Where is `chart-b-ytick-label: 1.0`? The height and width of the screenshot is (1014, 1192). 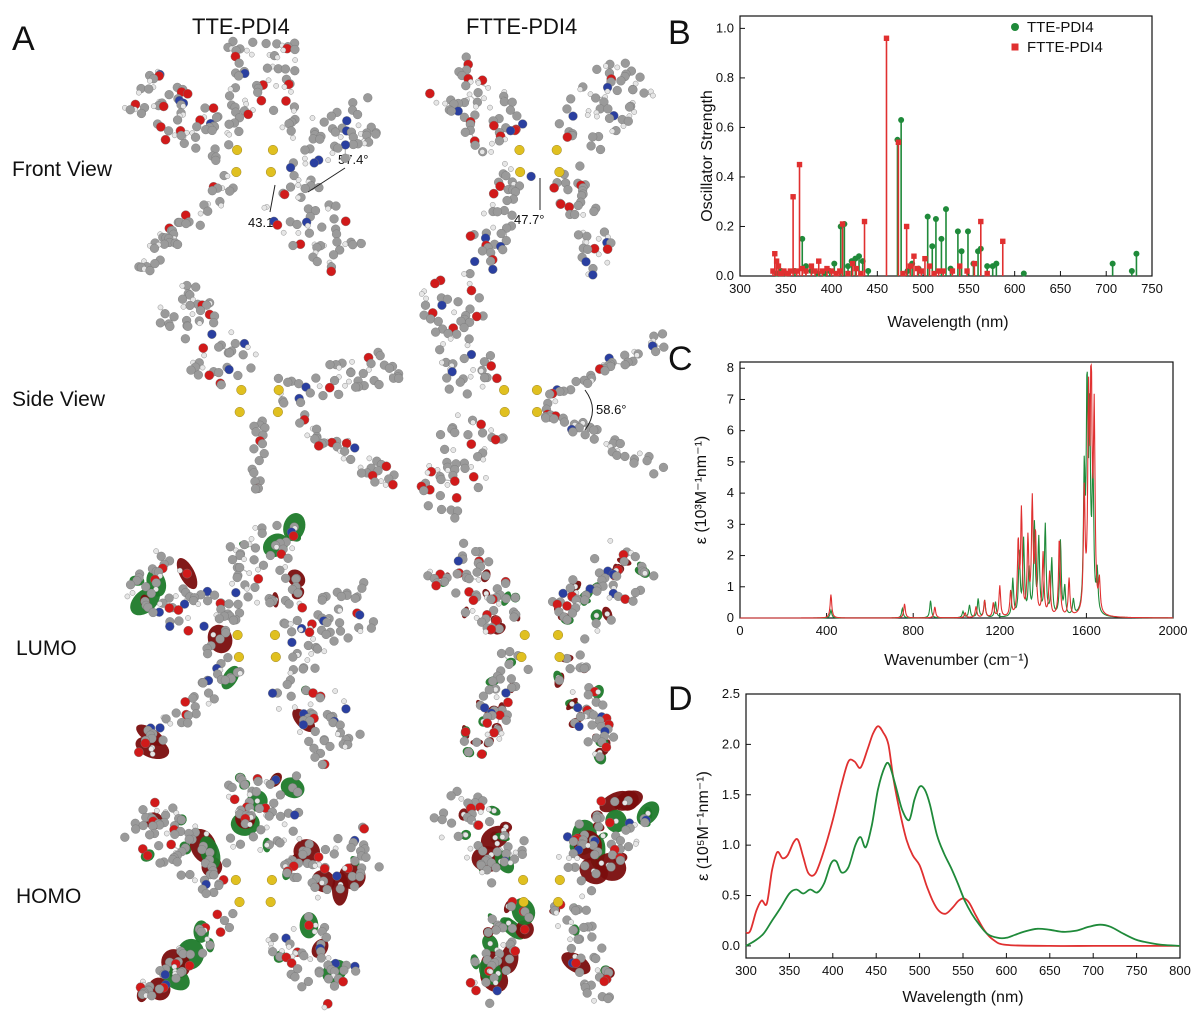 chart-b-ytick-label: 1.0 is located at coordinates (725, 27).